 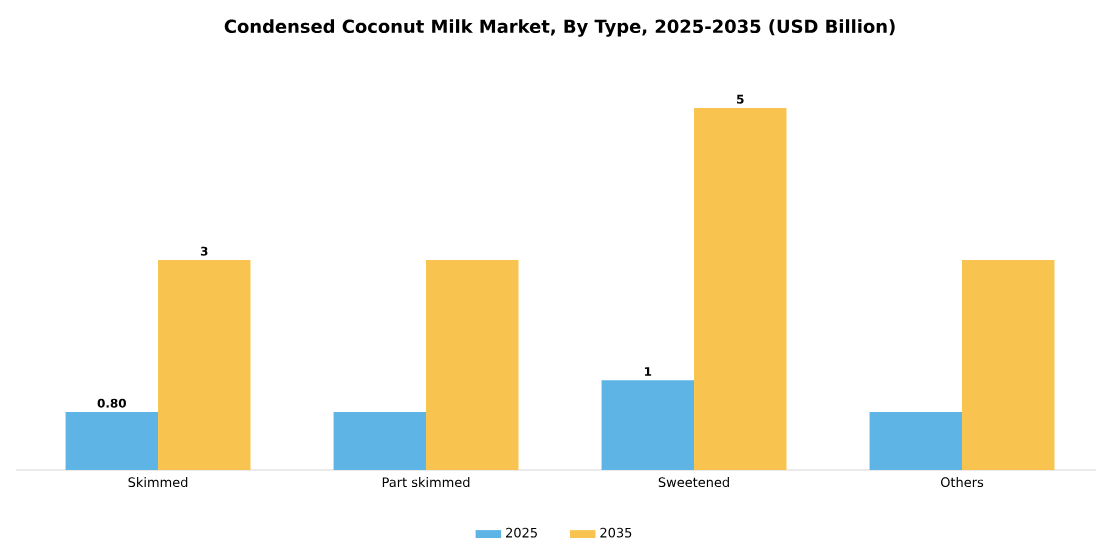 I want to click on chart-title: Condensed Coconut Milk Market, By Type, 2025-2035 (USD Billion), so click(x=559, y=28).